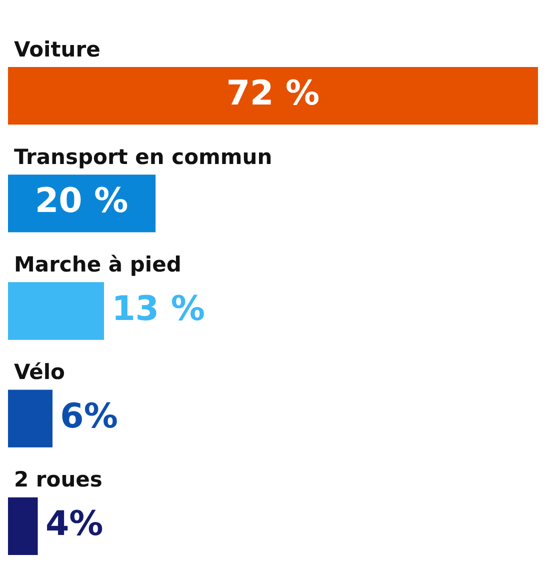 This screenshot has width=546, height=588. What do you see at coordinates (81, 201) in the screenshot?
I see `data-label: 20 %` at bounding box center [81, 201].